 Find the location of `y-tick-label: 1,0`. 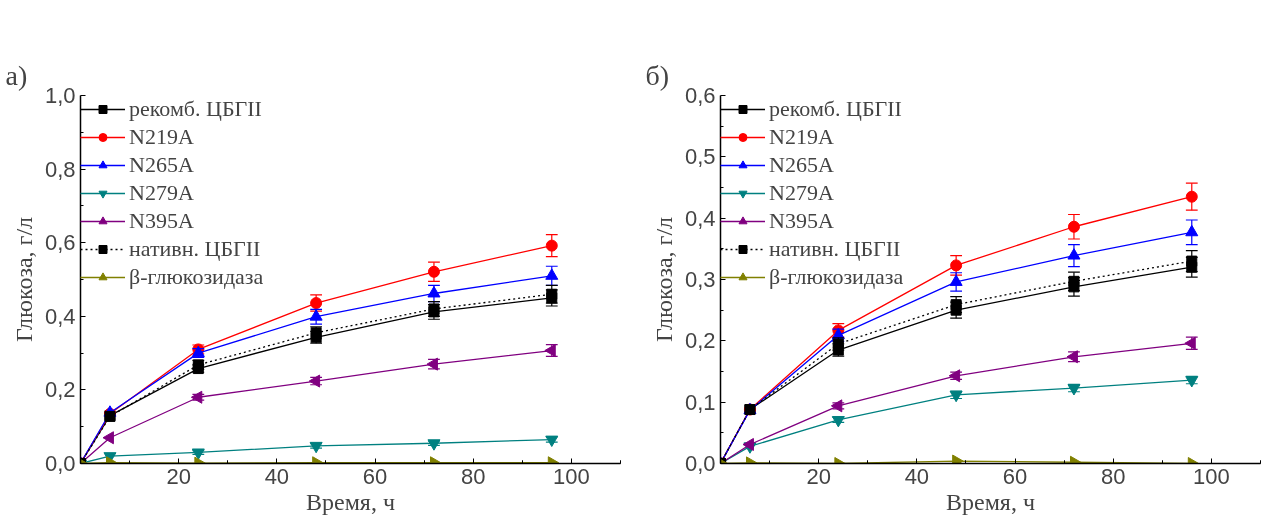

y-tick-label: 1,0 is located at coordinates (60, 95).